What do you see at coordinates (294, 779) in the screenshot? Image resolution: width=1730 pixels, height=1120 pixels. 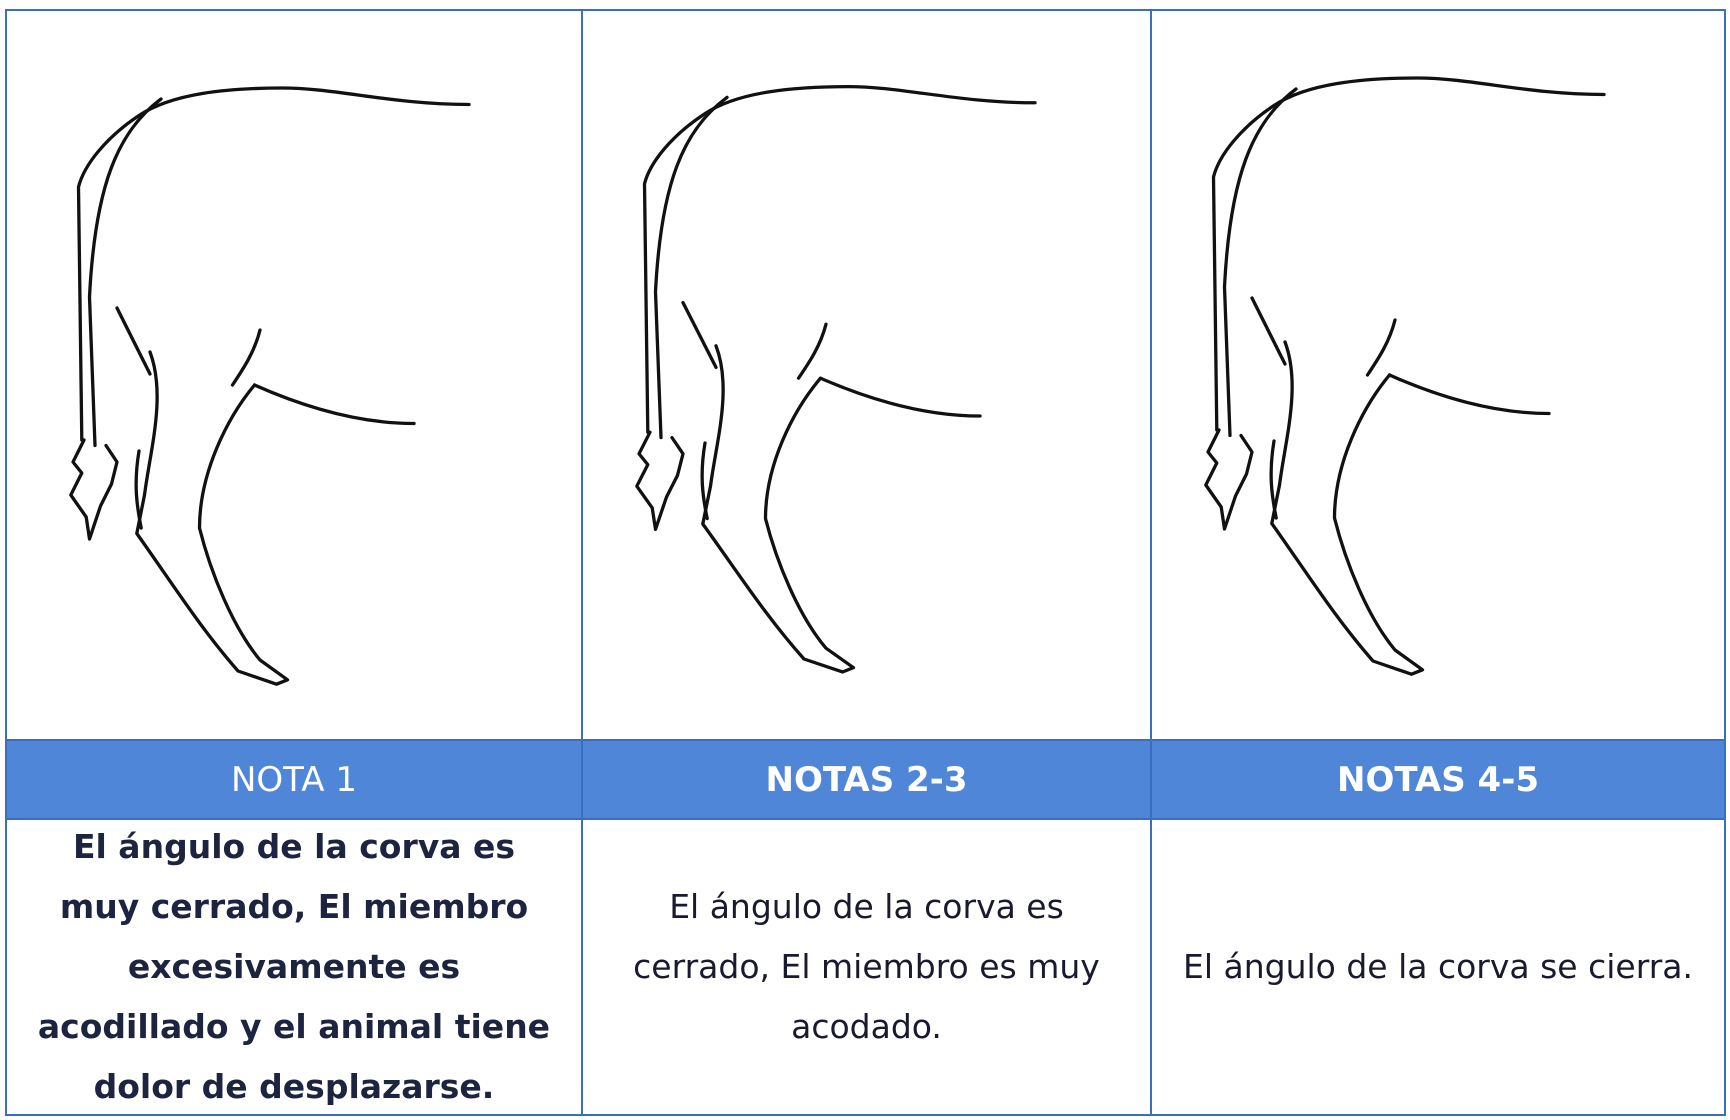 I see `column-heading: NOTA 1` at bounding box center [294, 779].